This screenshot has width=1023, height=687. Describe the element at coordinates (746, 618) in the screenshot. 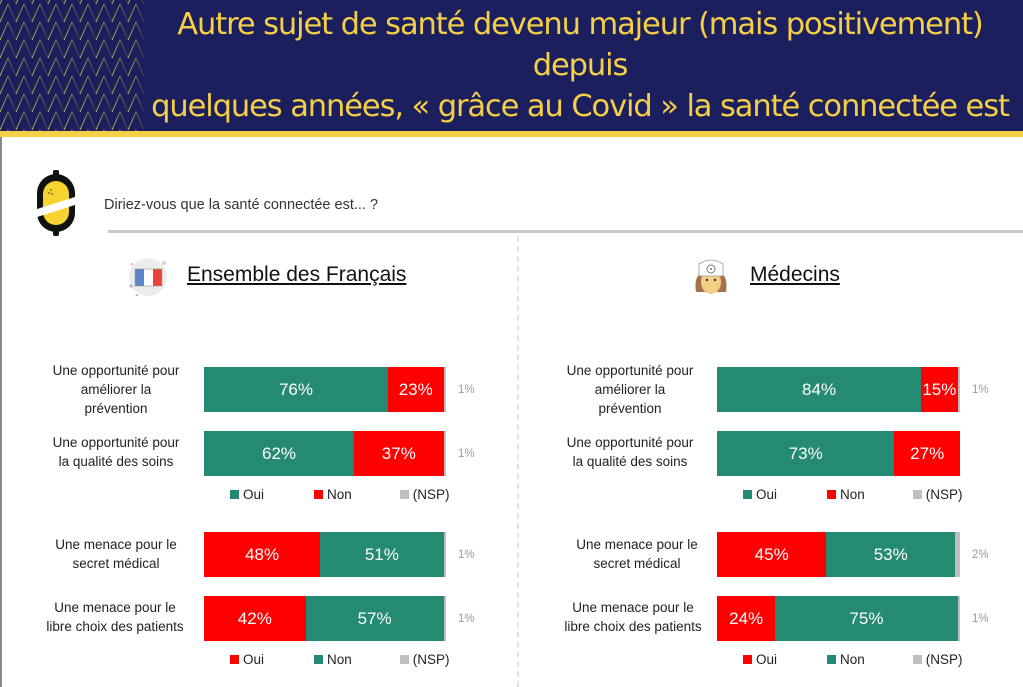

I see `bar-segment-oui: 24%` at that location.